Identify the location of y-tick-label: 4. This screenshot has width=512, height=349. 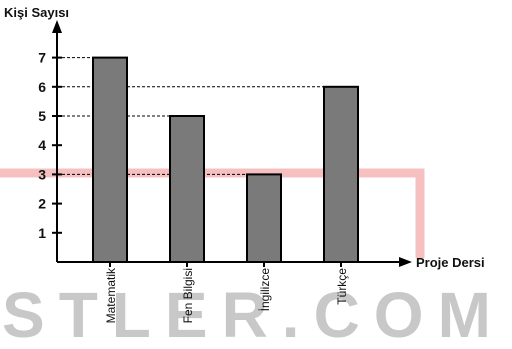
(42, 145).